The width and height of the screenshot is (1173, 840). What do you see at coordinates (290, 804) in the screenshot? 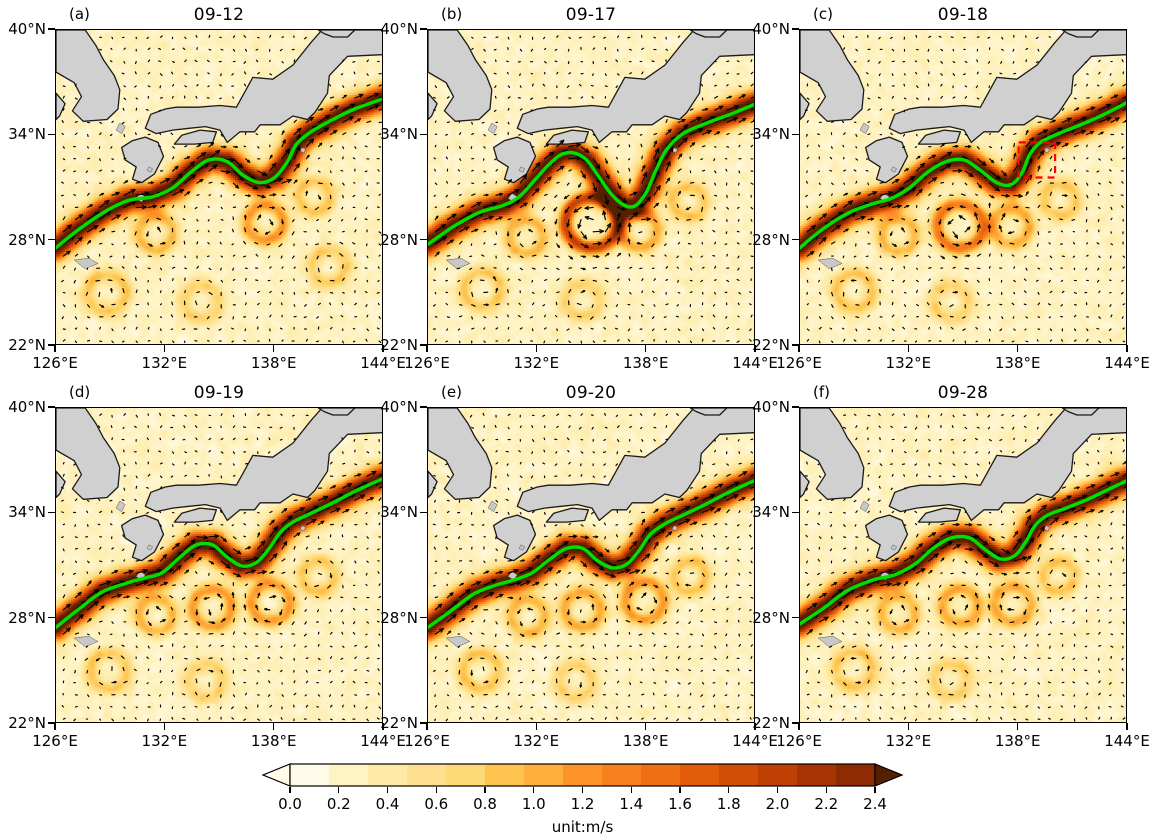
I see `colorbar-tick-label: 0.0` at bounding box center [290, 804].